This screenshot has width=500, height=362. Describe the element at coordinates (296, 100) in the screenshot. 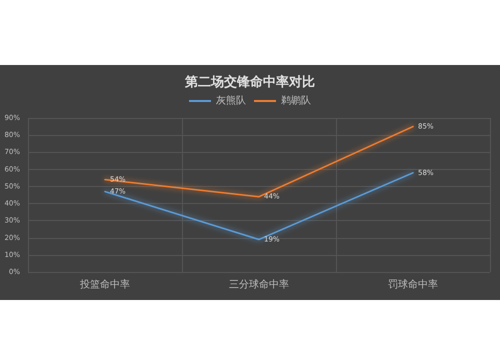

I see `legend-label: 鹈鹕队` at that location.